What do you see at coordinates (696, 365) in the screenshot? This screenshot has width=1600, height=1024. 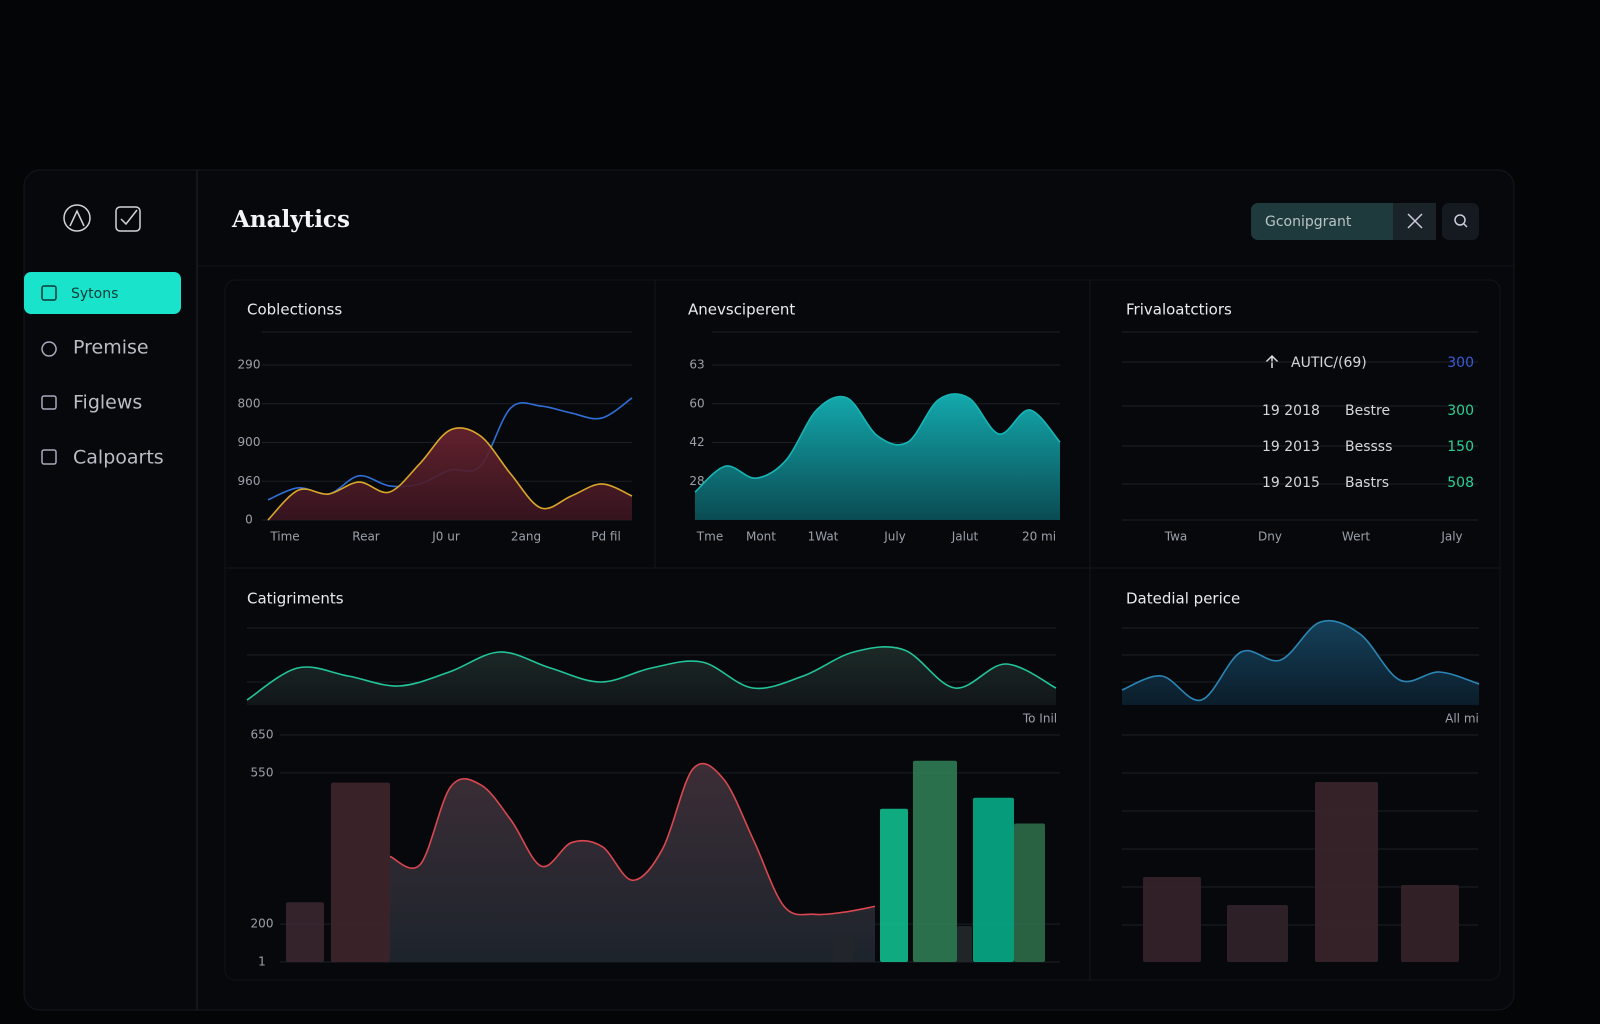 I see `y-tick-label: 63` at bounding box center [696, 365].